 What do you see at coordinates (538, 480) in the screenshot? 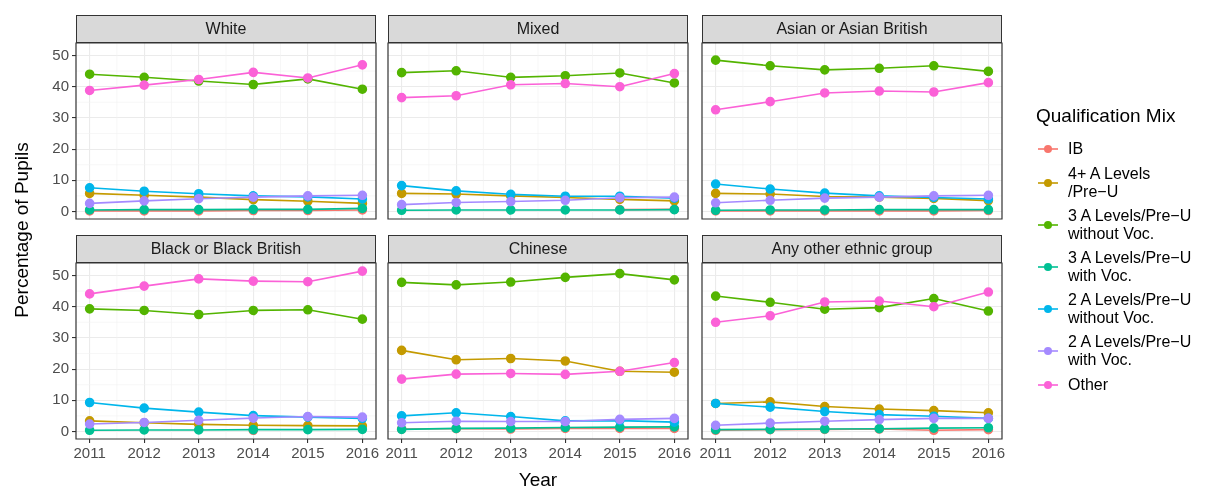
I see `x-axis-title: Year` at bounding box center [538, 480].